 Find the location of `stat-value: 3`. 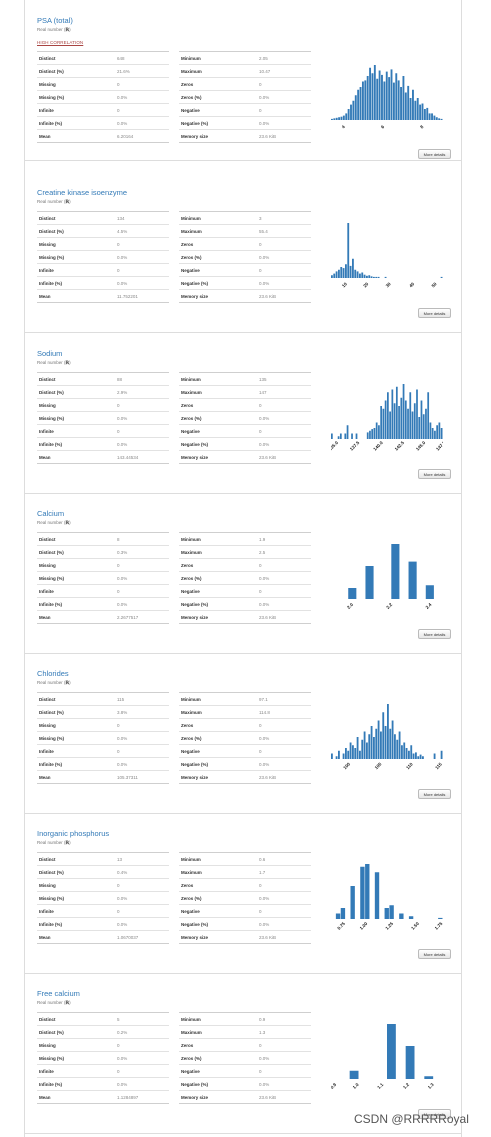

stat-value: 3 is located at coordinates (284, 218).